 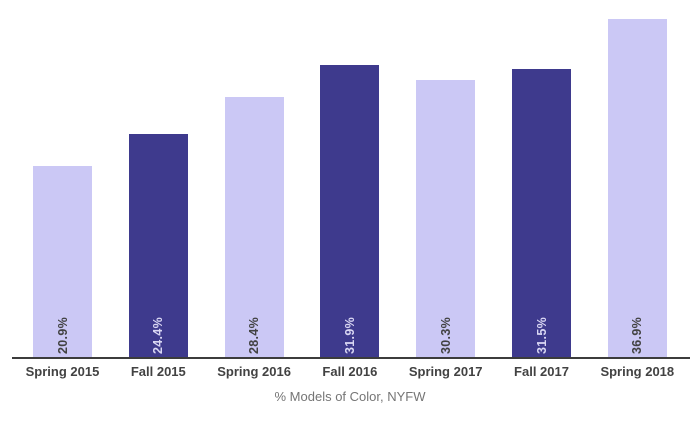 I want to click on x-tick-label-fall-2017: Fall 2017, so click(x=541, y=371).